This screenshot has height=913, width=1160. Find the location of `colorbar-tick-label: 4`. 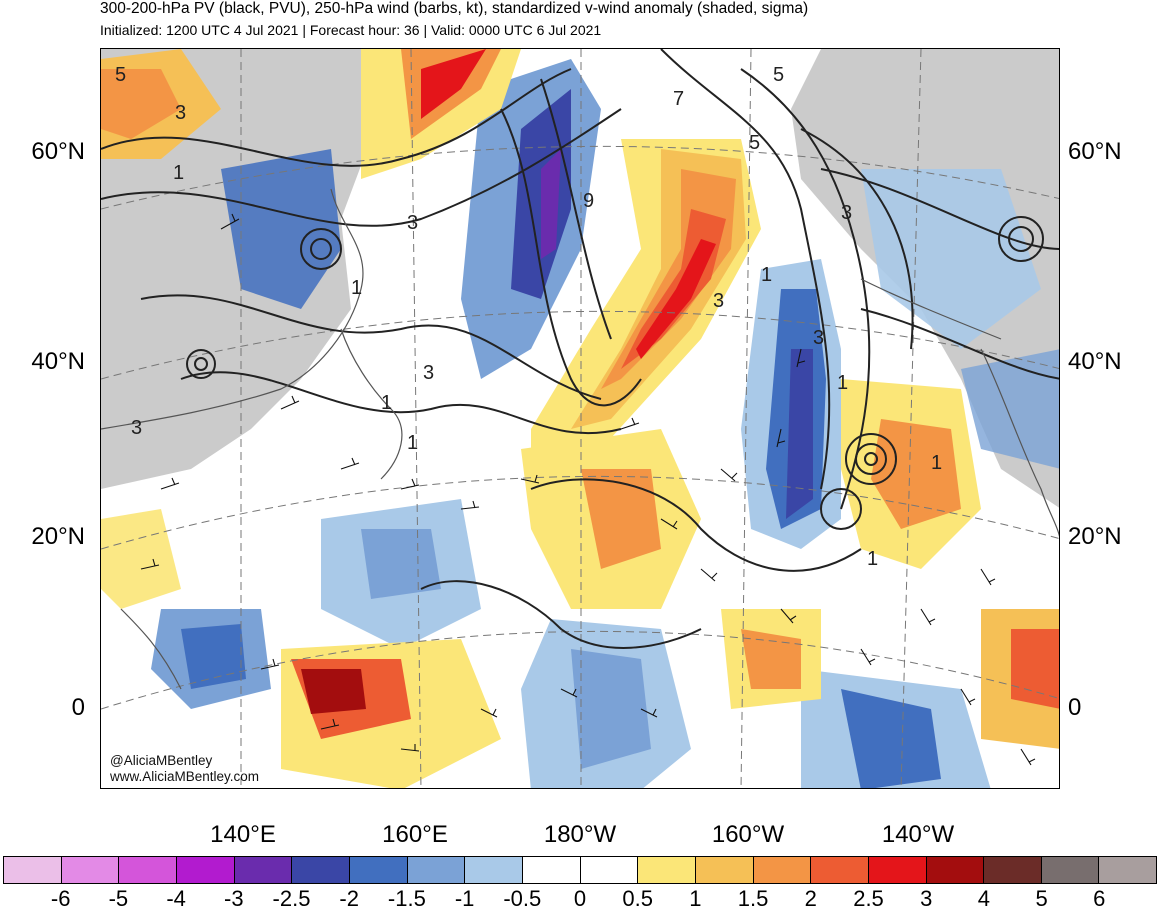

colorbar-tick-label: 4 is located at coordinates (984, 898).